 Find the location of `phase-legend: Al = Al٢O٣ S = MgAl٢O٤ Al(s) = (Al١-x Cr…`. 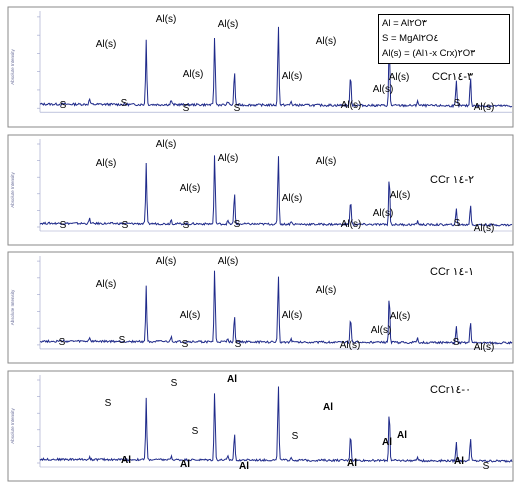

phase-legend: Al = Al٢O٣ S = MgAl٢O٤ Al(s) = (Al١-x Cr… is located at coordinates (444, 39).